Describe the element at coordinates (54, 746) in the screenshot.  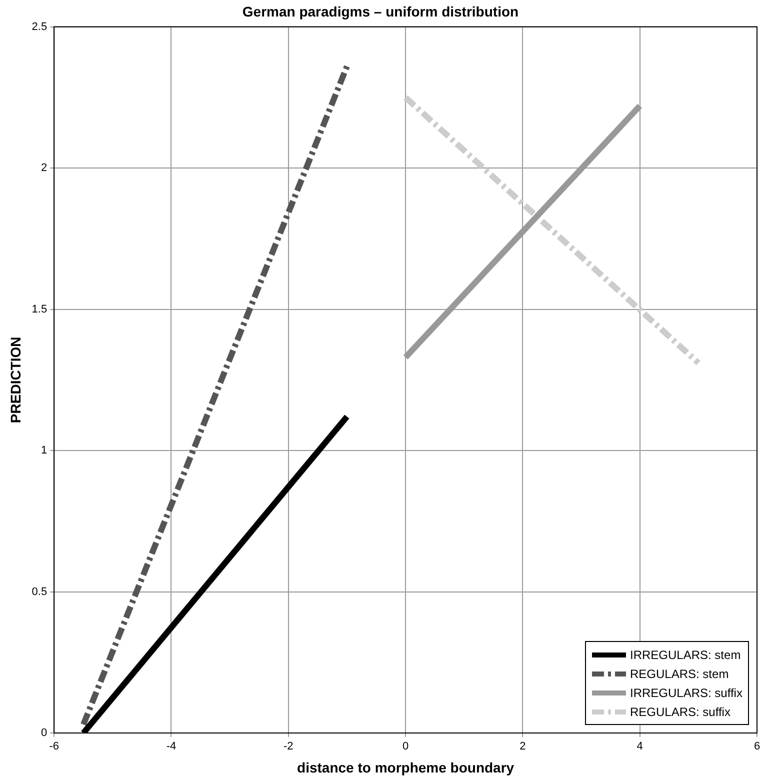
I see `x-tick-label: -6` at that location.